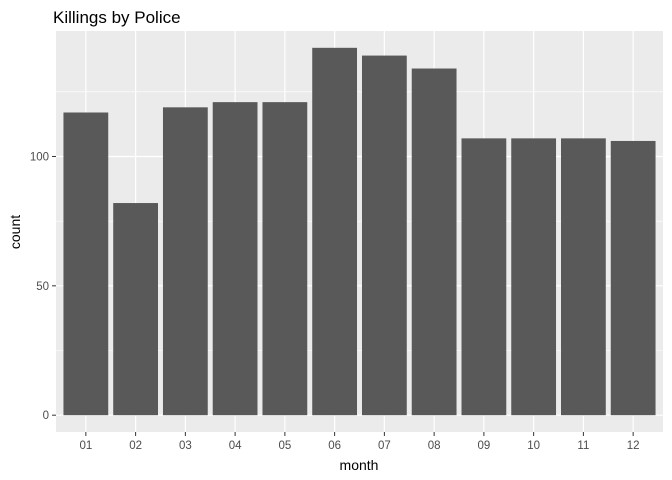 The image size is (672, 480). Describe the element at coordinates (483, 446) in the screenshot. I see `x-tick-label-09: 09` at that location.